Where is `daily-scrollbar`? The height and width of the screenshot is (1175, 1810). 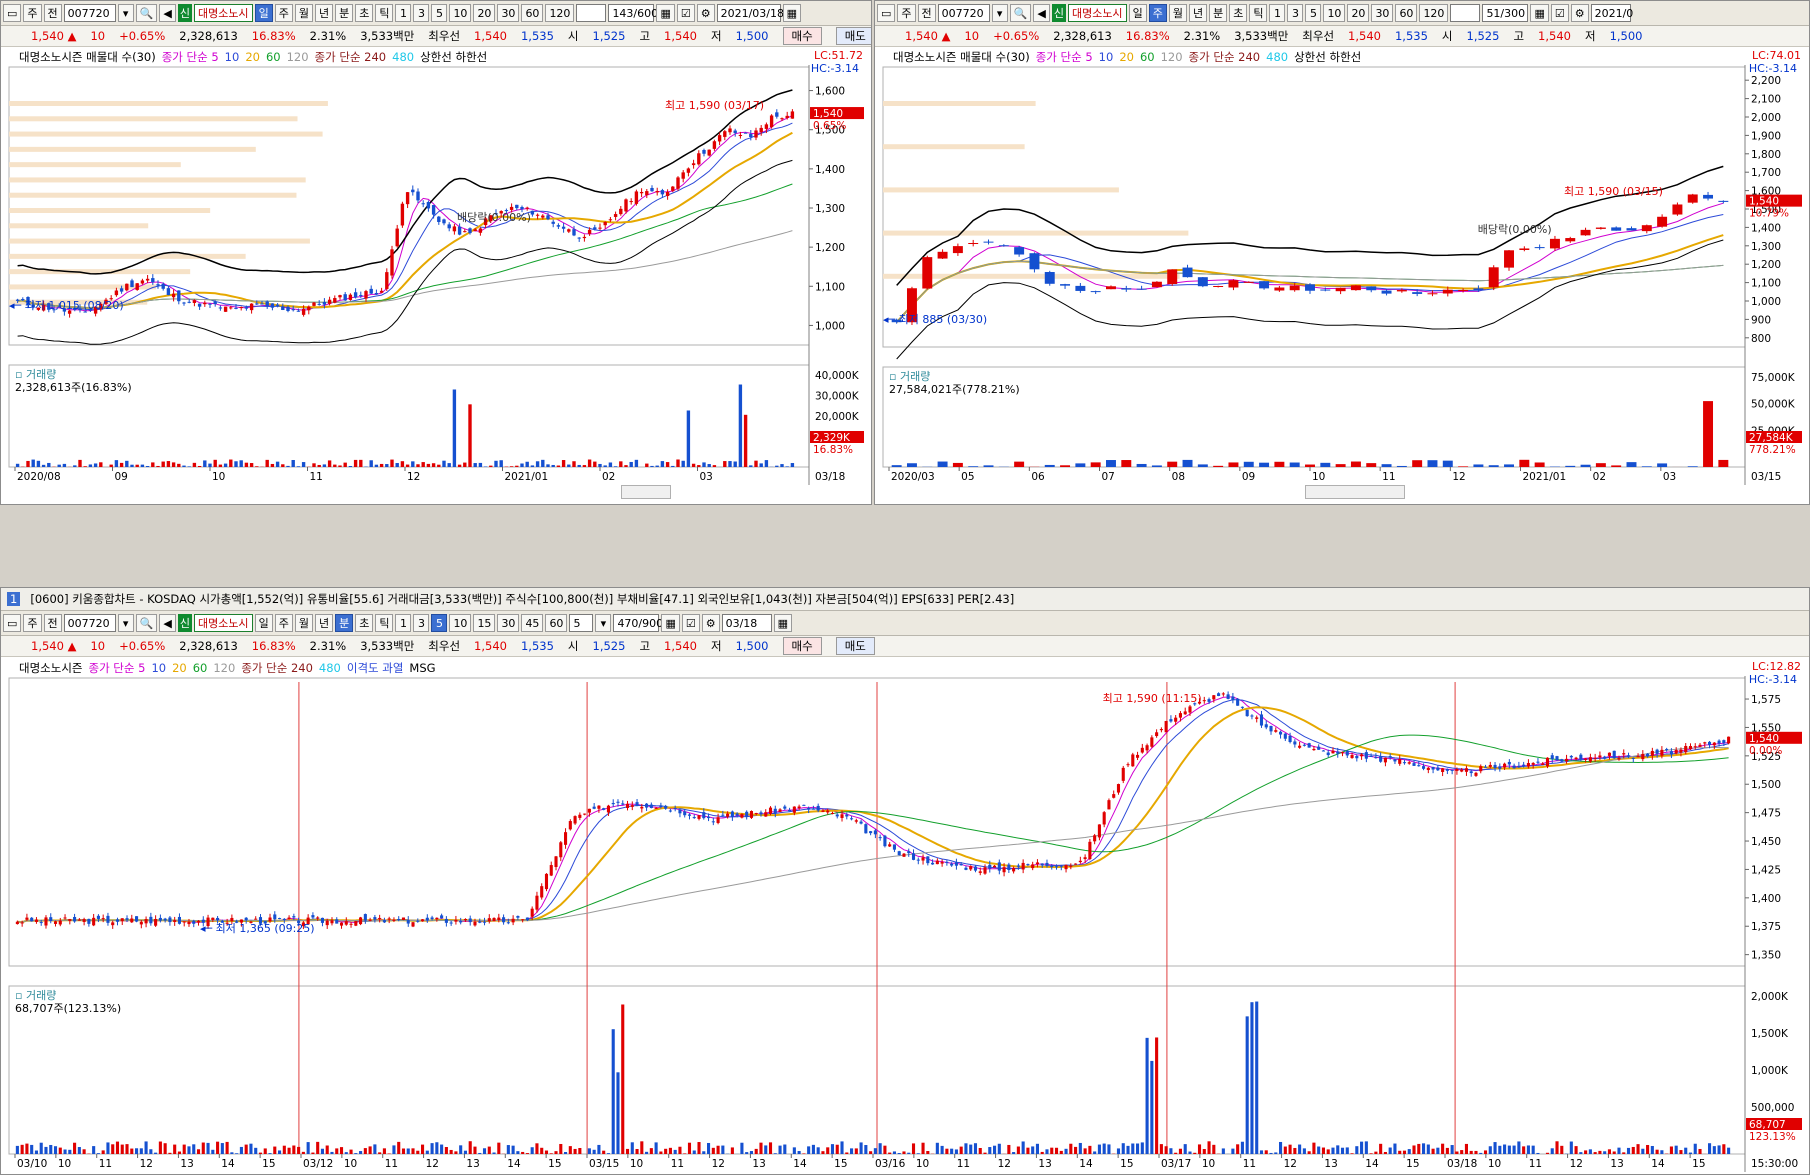
daily-scrollbar is located at coordinates (646, 492).